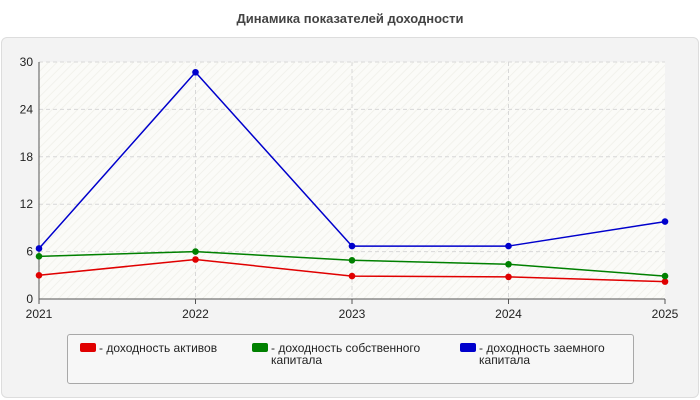 This screenshot has height=400, width=700. Describe the element at coordinates (29, 252) in the screenshot. I see `y-tick-label: 6` at that location.